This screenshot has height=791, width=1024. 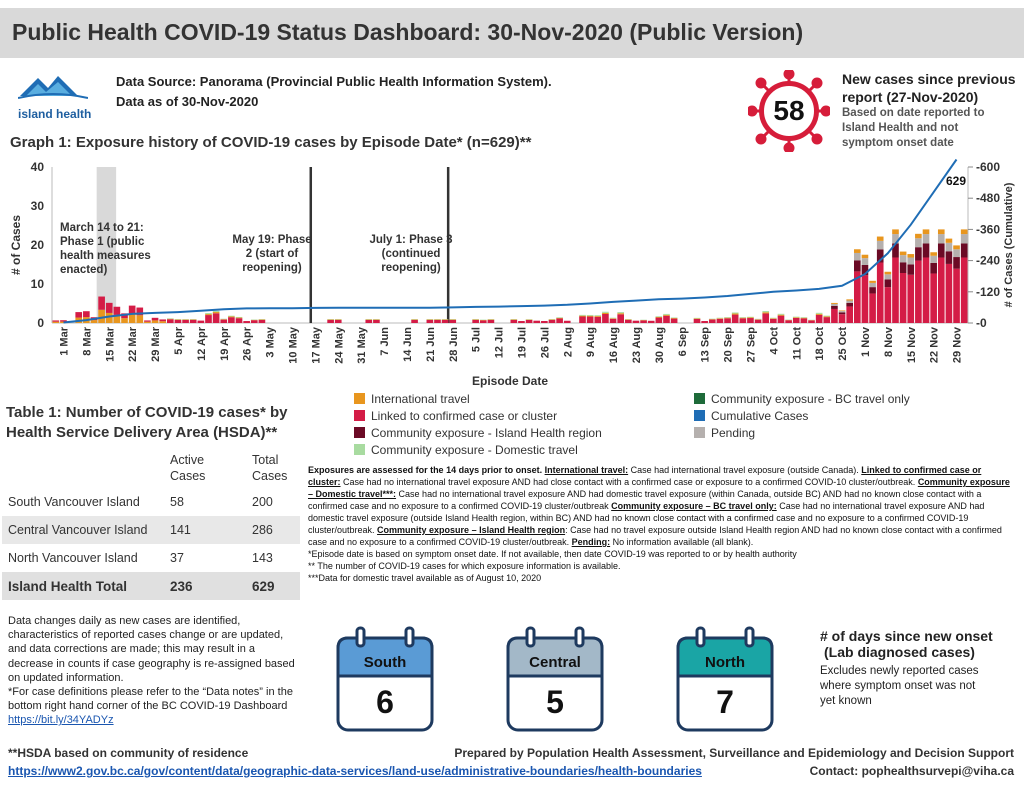 What do you see at coordinates (61, 720) in the screenshot?
I see `bc-dashboard-link: https://bit.ly/34YADYz` at bounding box center [61, 720].